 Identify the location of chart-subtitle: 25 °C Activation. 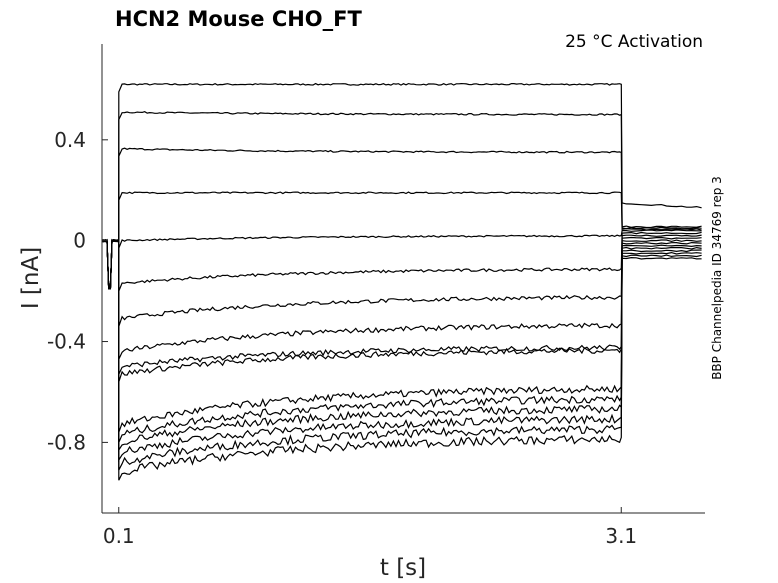
(634, 42).